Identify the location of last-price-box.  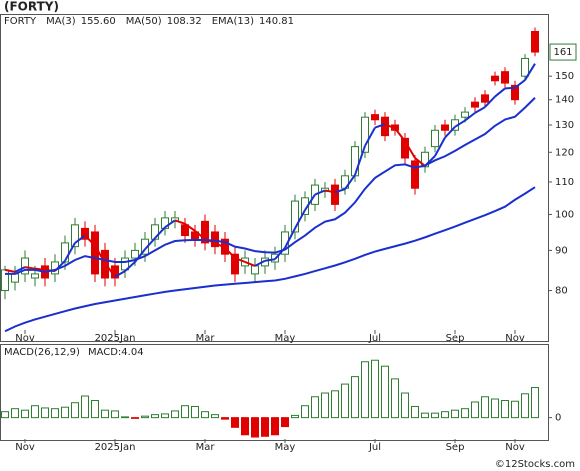
(563, 52).